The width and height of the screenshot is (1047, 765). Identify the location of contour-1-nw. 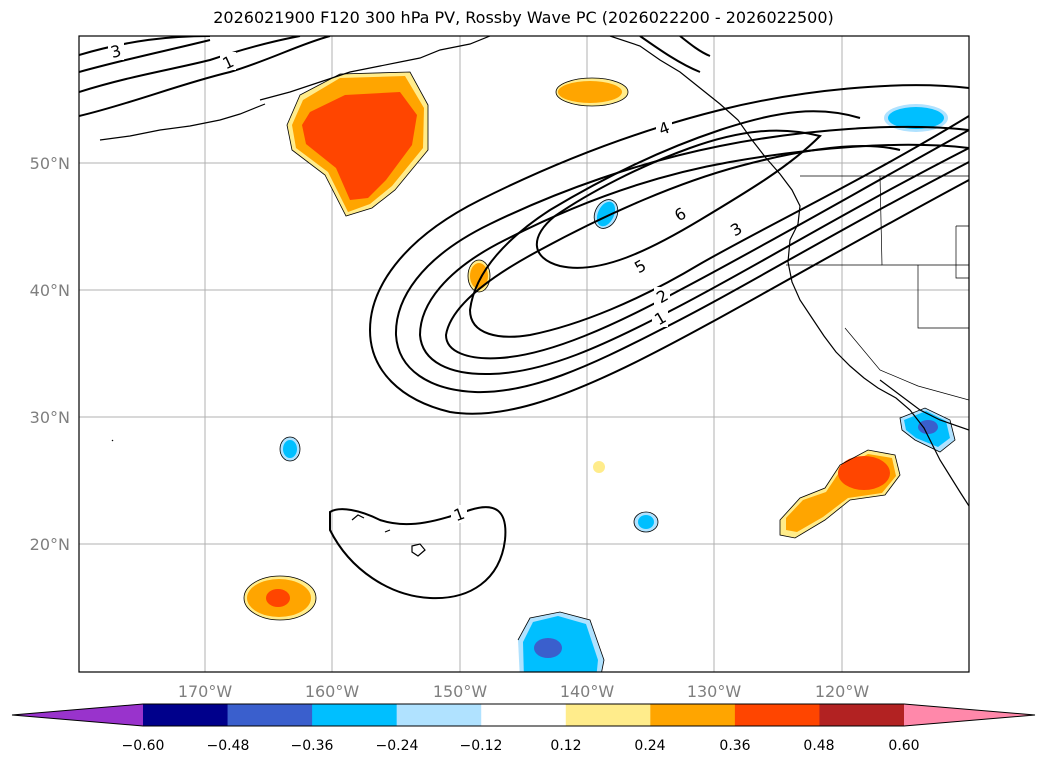
(190, 64).